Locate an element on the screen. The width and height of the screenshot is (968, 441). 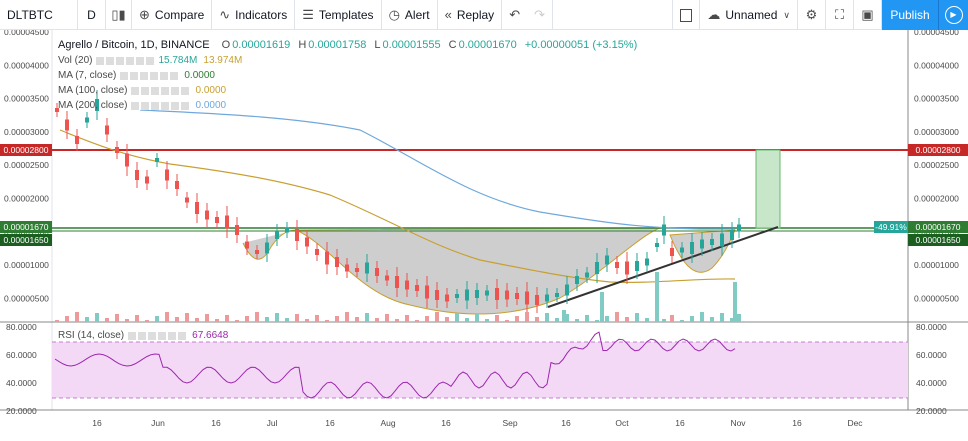
play-button: ▶ is located at coordinates (953, 15).